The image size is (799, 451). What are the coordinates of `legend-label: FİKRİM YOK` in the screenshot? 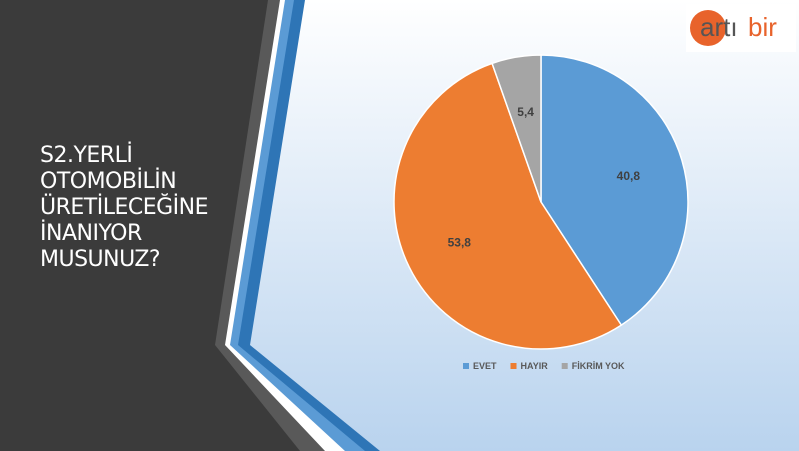 It's located at (598, 366).